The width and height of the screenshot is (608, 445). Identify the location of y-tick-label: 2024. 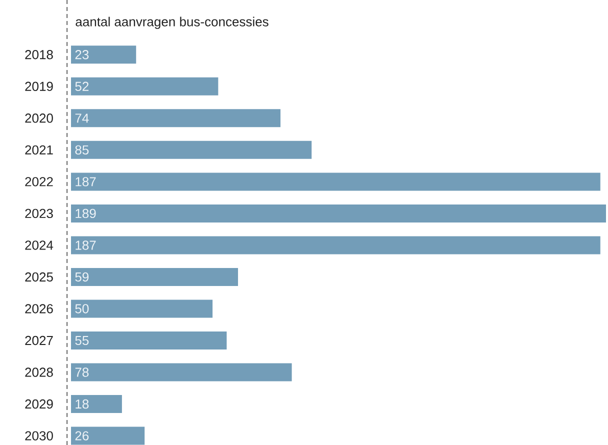
(39, 245).